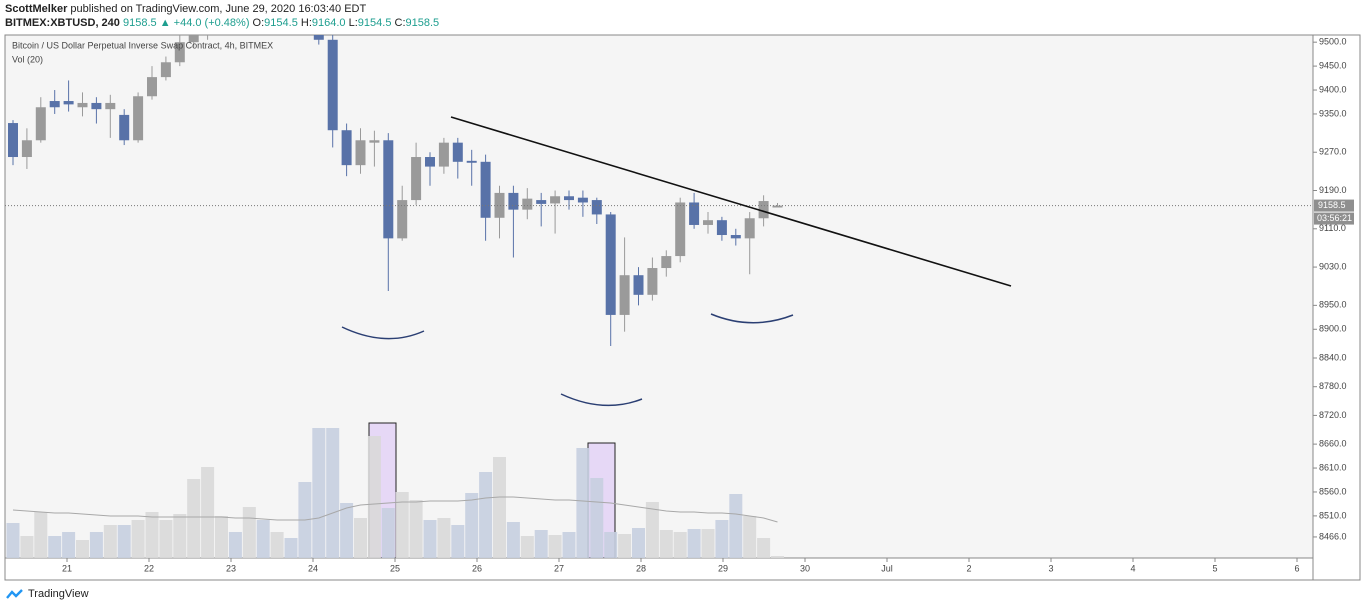 Image resolution: width=1366 pixels, height=609 pixels. I want to click on y-tick-label: 9350.0, so click(1333, 113).